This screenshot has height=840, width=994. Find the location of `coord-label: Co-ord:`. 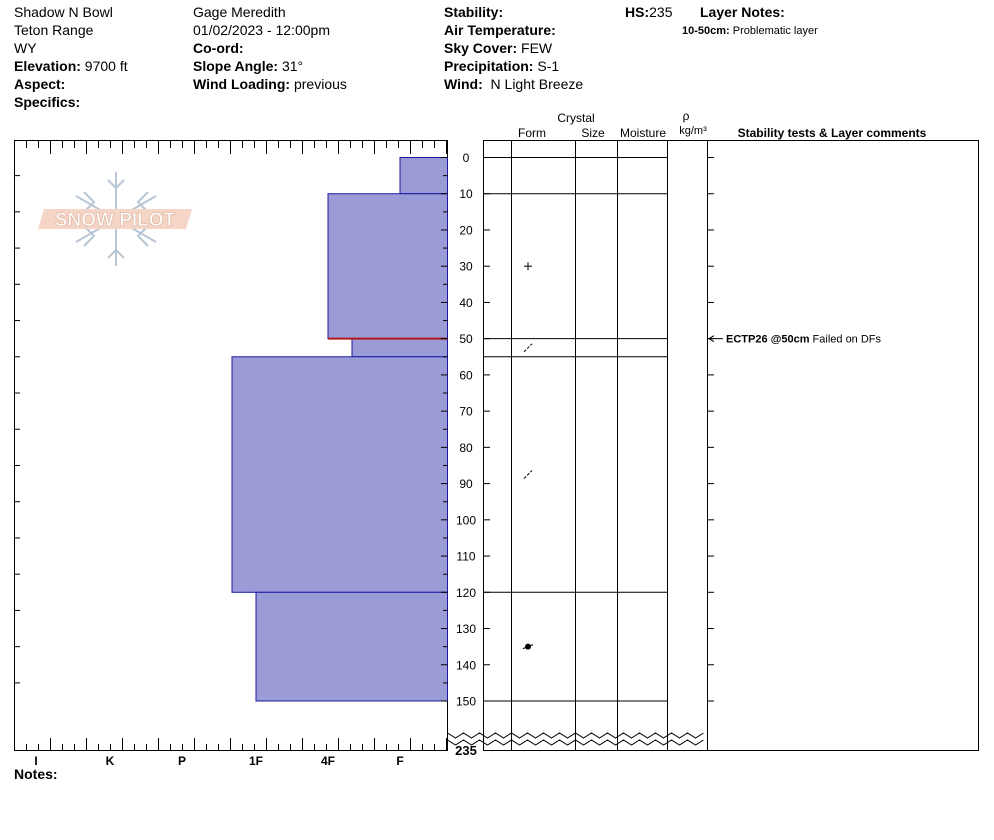

coord-label: Co-ord: is located at coordinates (218, 48).